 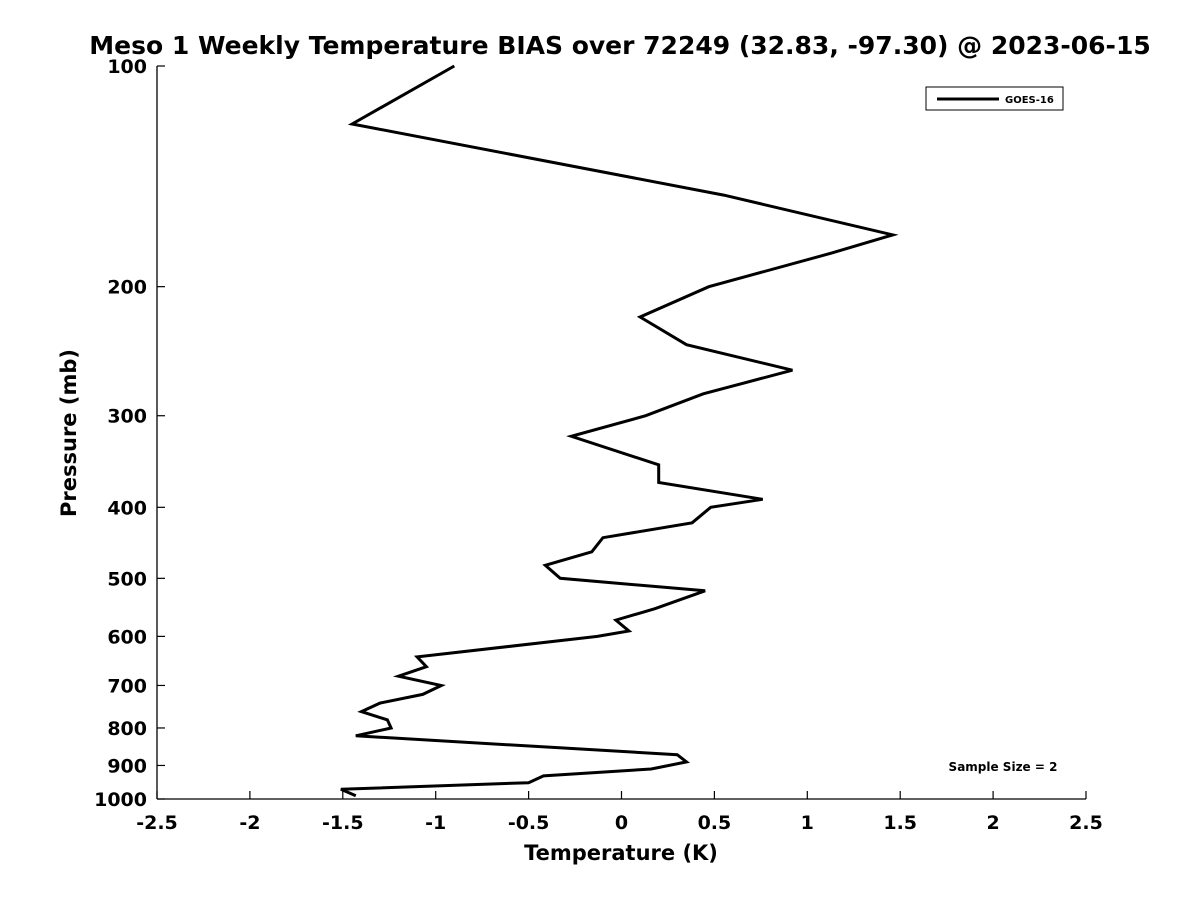 I want to click on y-tick-label: 500, so click(x=127, y=579).